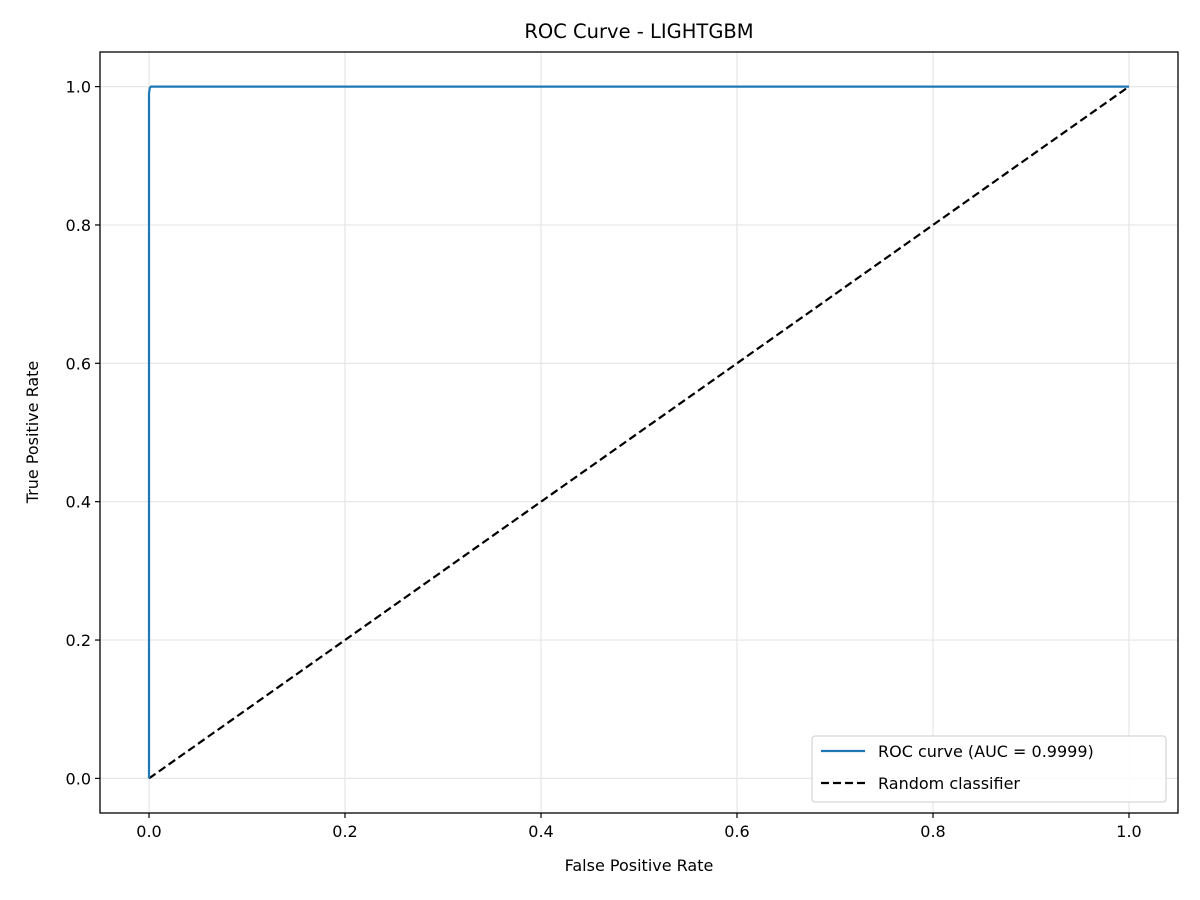 The width and height of the screenshot is (1200, 900). What do you see at coordinates (1128, 831) in the screenshot?
I see `x-tick-label: 1.0` at bounding box center [1128, 831].